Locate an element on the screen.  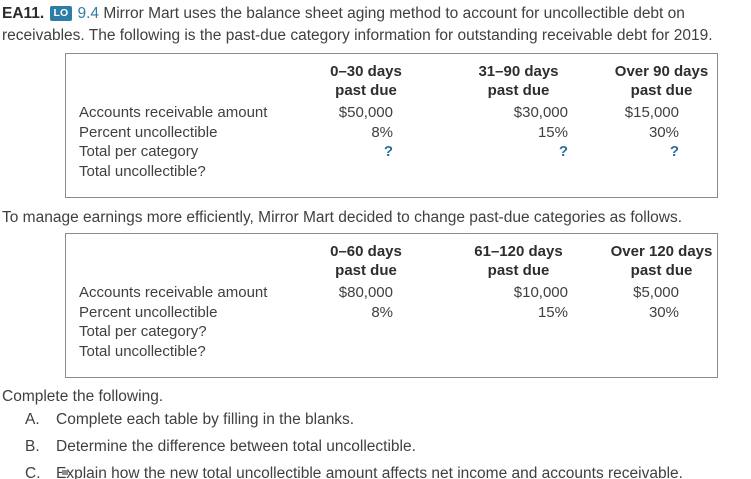
table2-column-header-1: 0–60 days past due is located at coordinates (366, 261).